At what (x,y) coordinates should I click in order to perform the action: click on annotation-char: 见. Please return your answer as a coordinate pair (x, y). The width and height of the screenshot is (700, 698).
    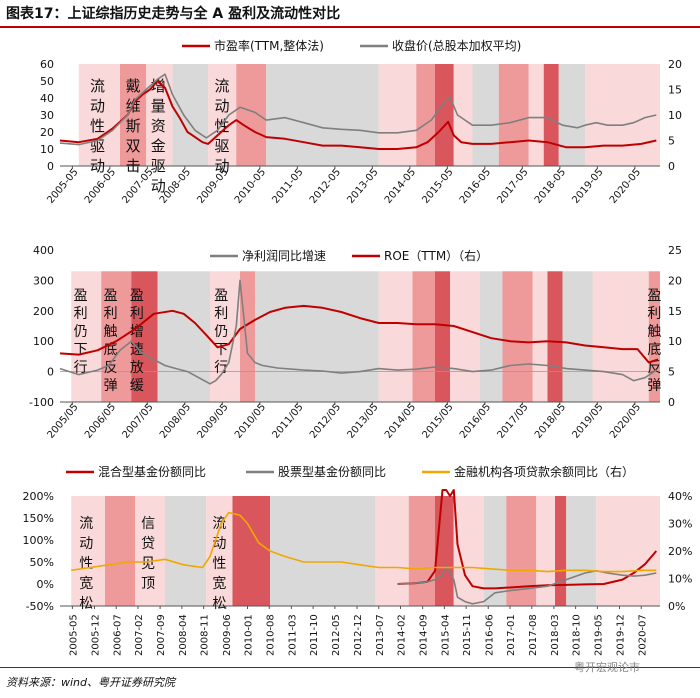
    Looking at the image, I should click on (148, 564).